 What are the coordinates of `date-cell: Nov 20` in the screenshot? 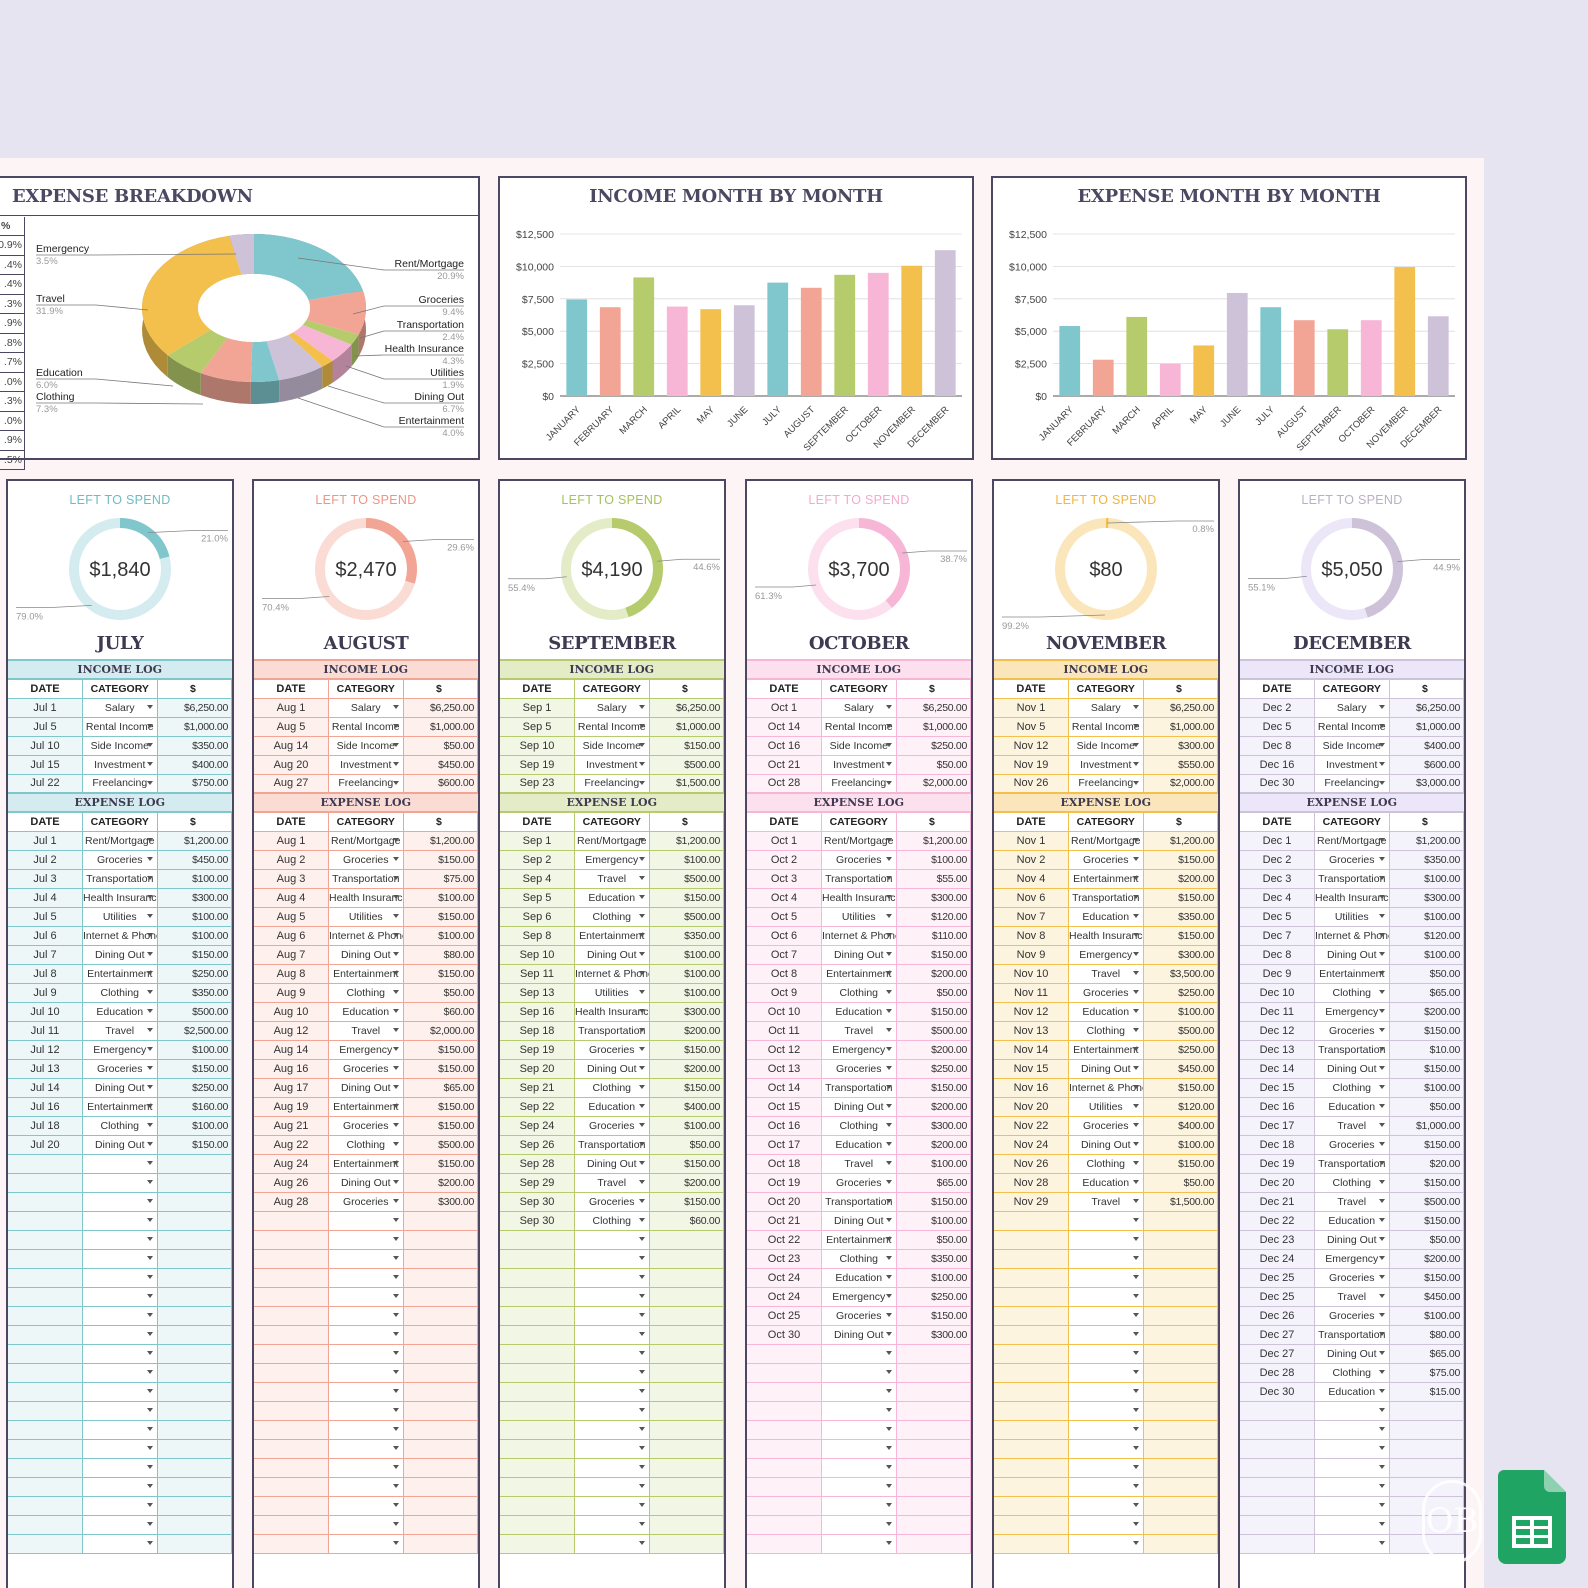 It's located at (1031, 1107).